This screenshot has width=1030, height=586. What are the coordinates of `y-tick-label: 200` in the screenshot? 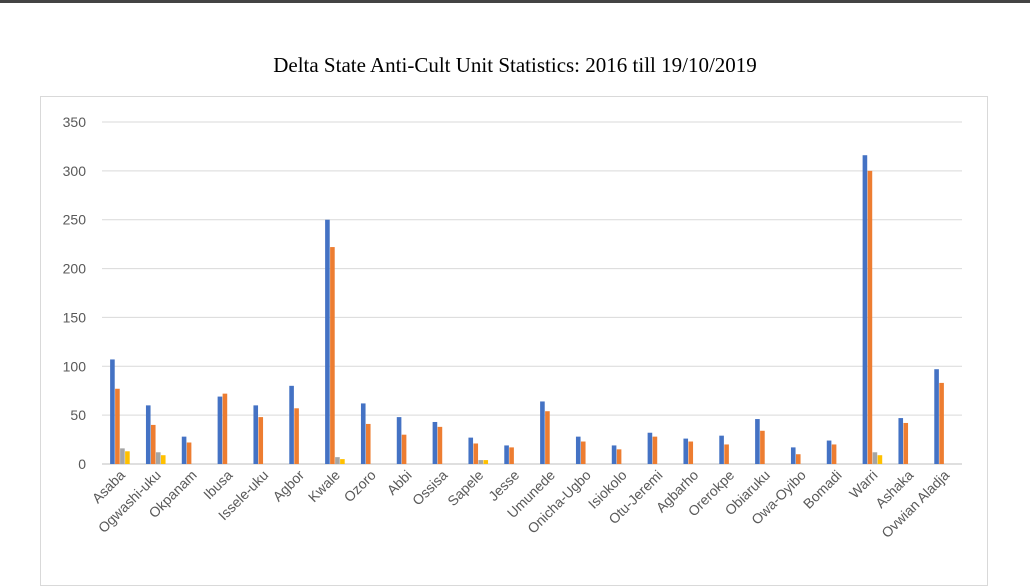 It's located at (75, 269).